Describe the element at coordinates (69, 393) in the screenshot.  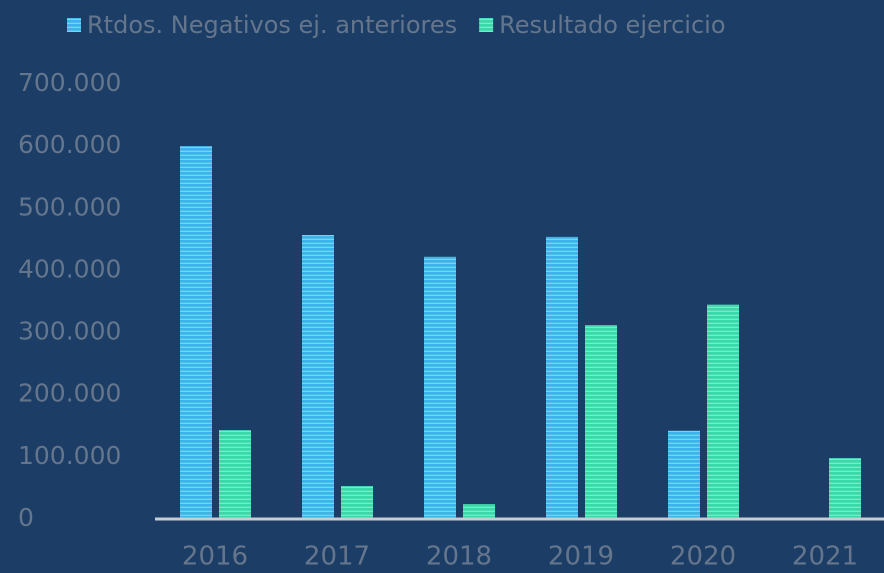
I see `y-tick-label: 200.000` at that location.